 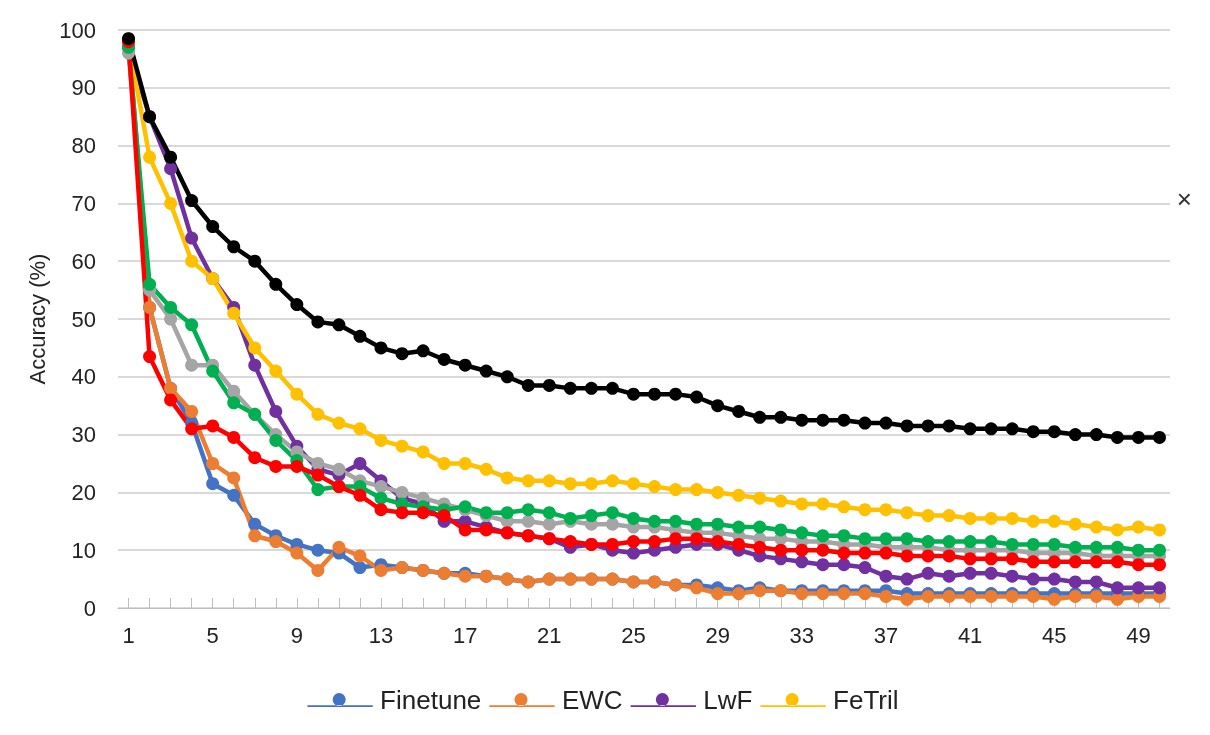 What do you see at coordinates (83, 377) in the screenshot?
I see `y-tick-label: 40` at bounding box center [83, 377].